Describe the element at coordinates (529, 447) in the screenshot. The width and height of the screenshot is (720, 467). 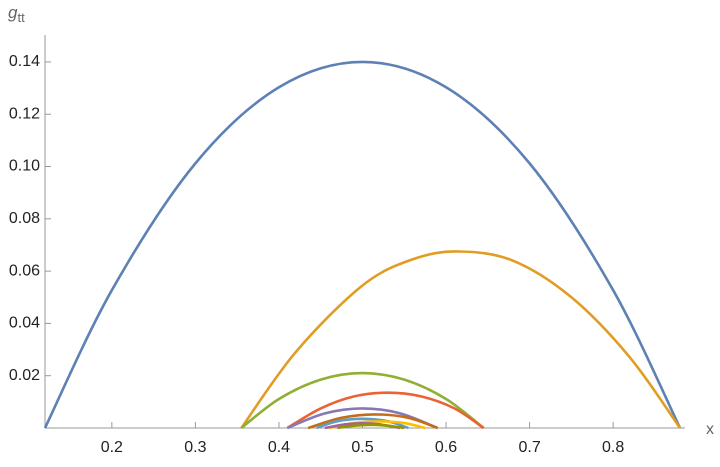
I see `x-tick-label: 0.7` at that location.